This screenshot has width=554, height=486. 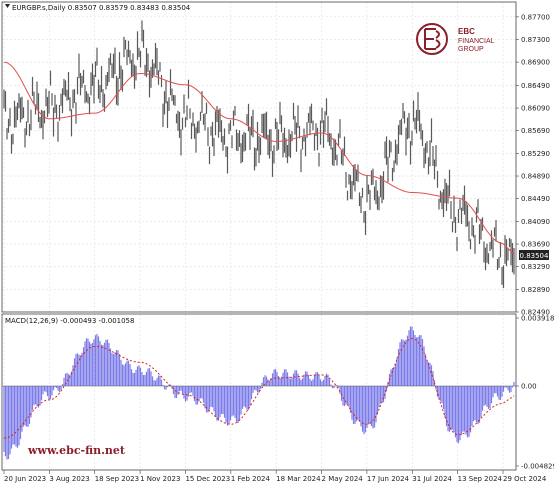 I want to click on date-tick-label: 18 Mar 2024, so click(x=298, y=479).